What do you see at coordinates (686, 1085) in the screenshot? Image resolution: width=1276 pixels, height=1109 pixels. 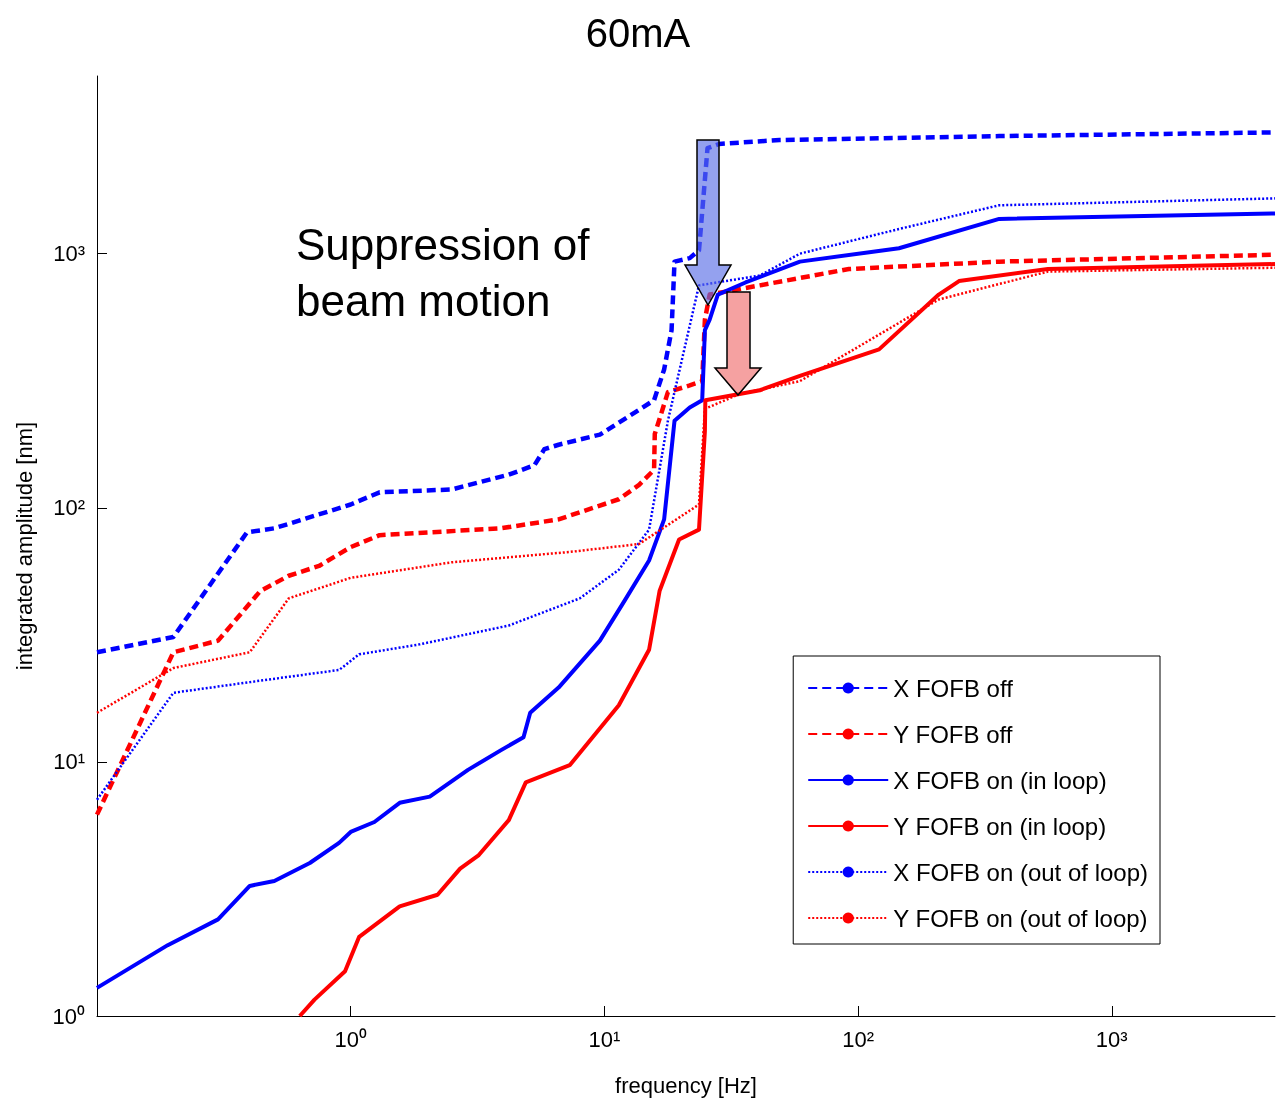 I see `x-axis-title: frequency [Hz]` at bounding box center [686, 1085].